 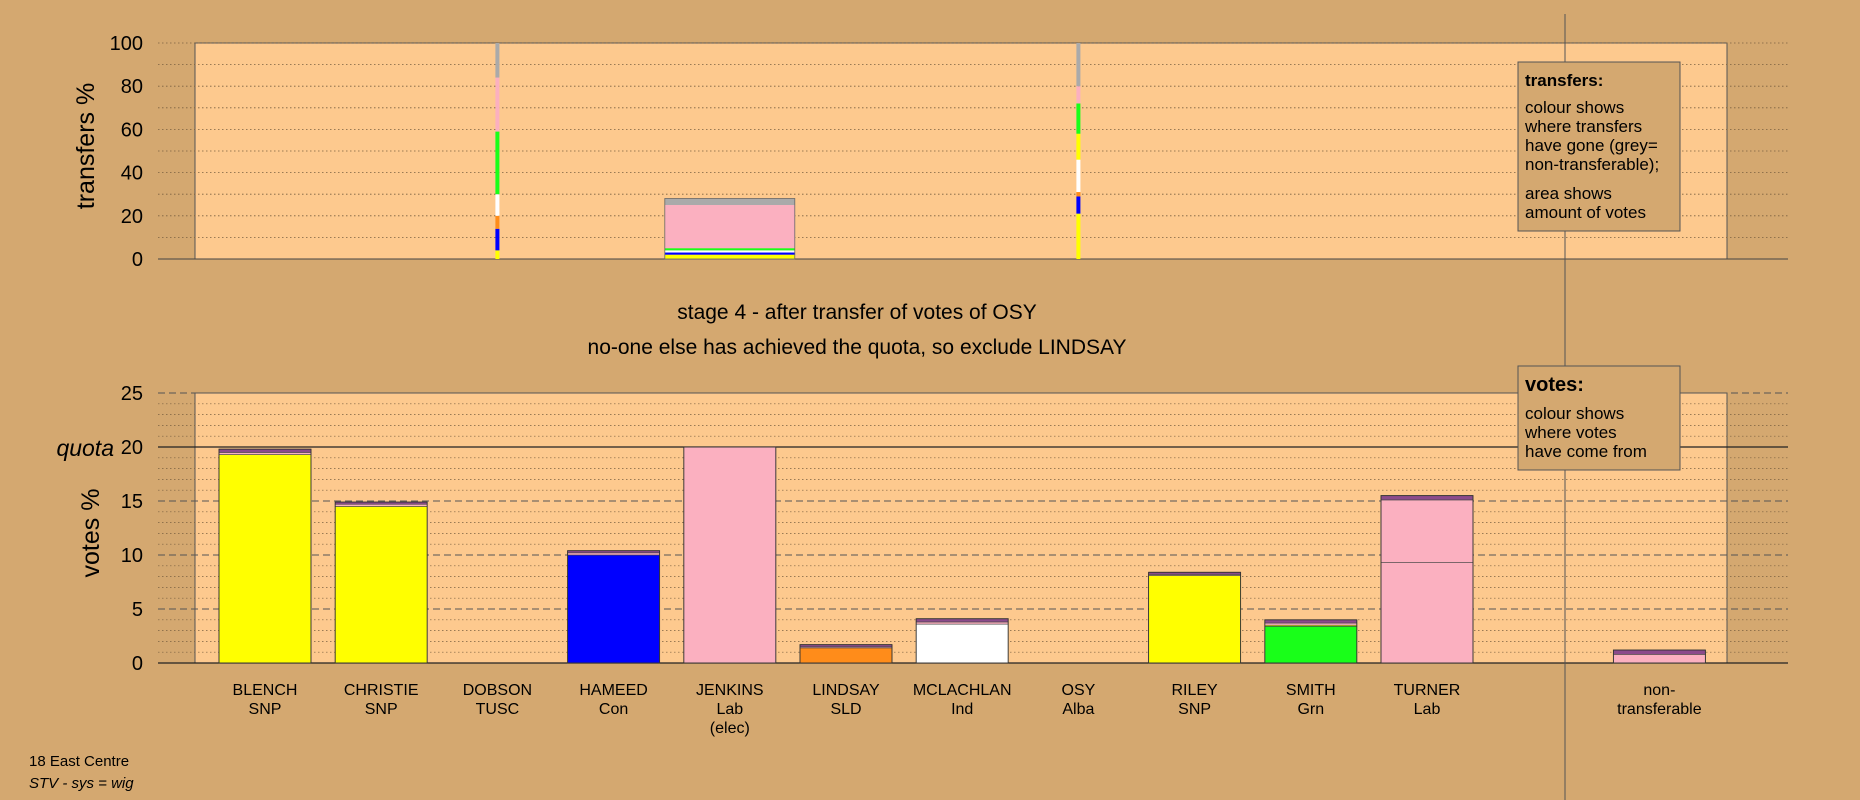 I want to click on candidate-label: Grn, so click(x=1310, y=709).